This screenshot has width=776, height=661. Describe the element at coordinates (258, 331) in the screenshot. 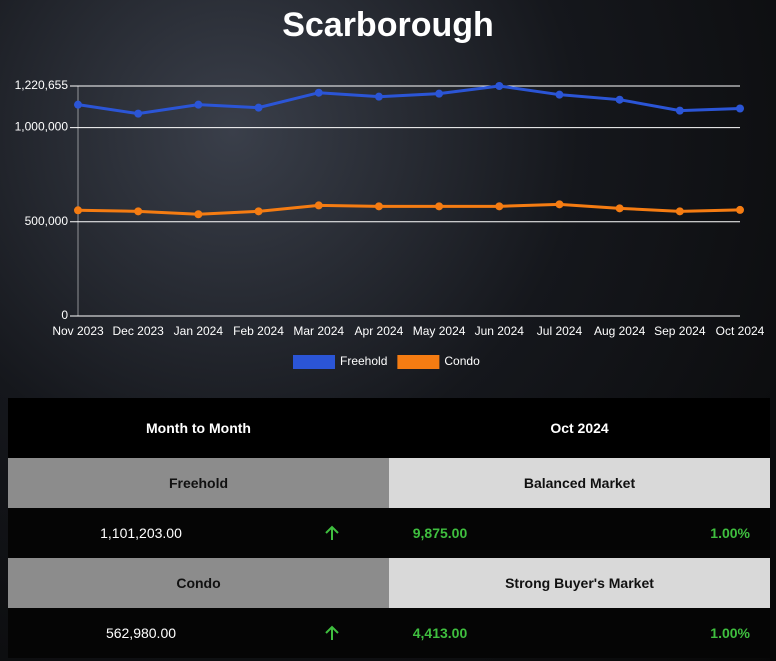

I see `x-tick-label: Feb 2024` at that location.